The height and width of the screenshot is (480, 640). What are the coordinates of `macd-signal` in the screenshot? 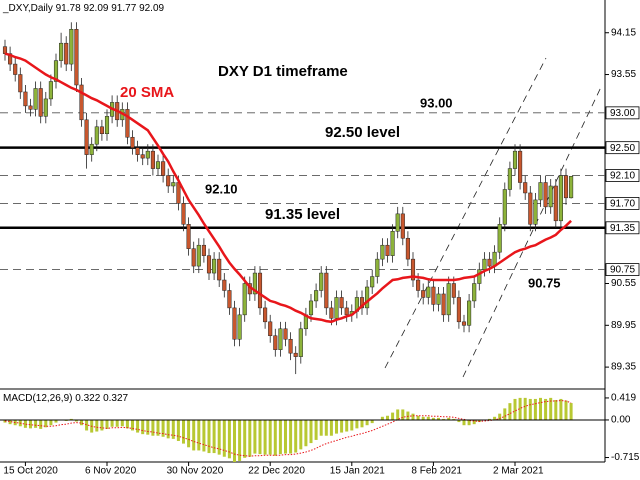 It's located at (288, 428).